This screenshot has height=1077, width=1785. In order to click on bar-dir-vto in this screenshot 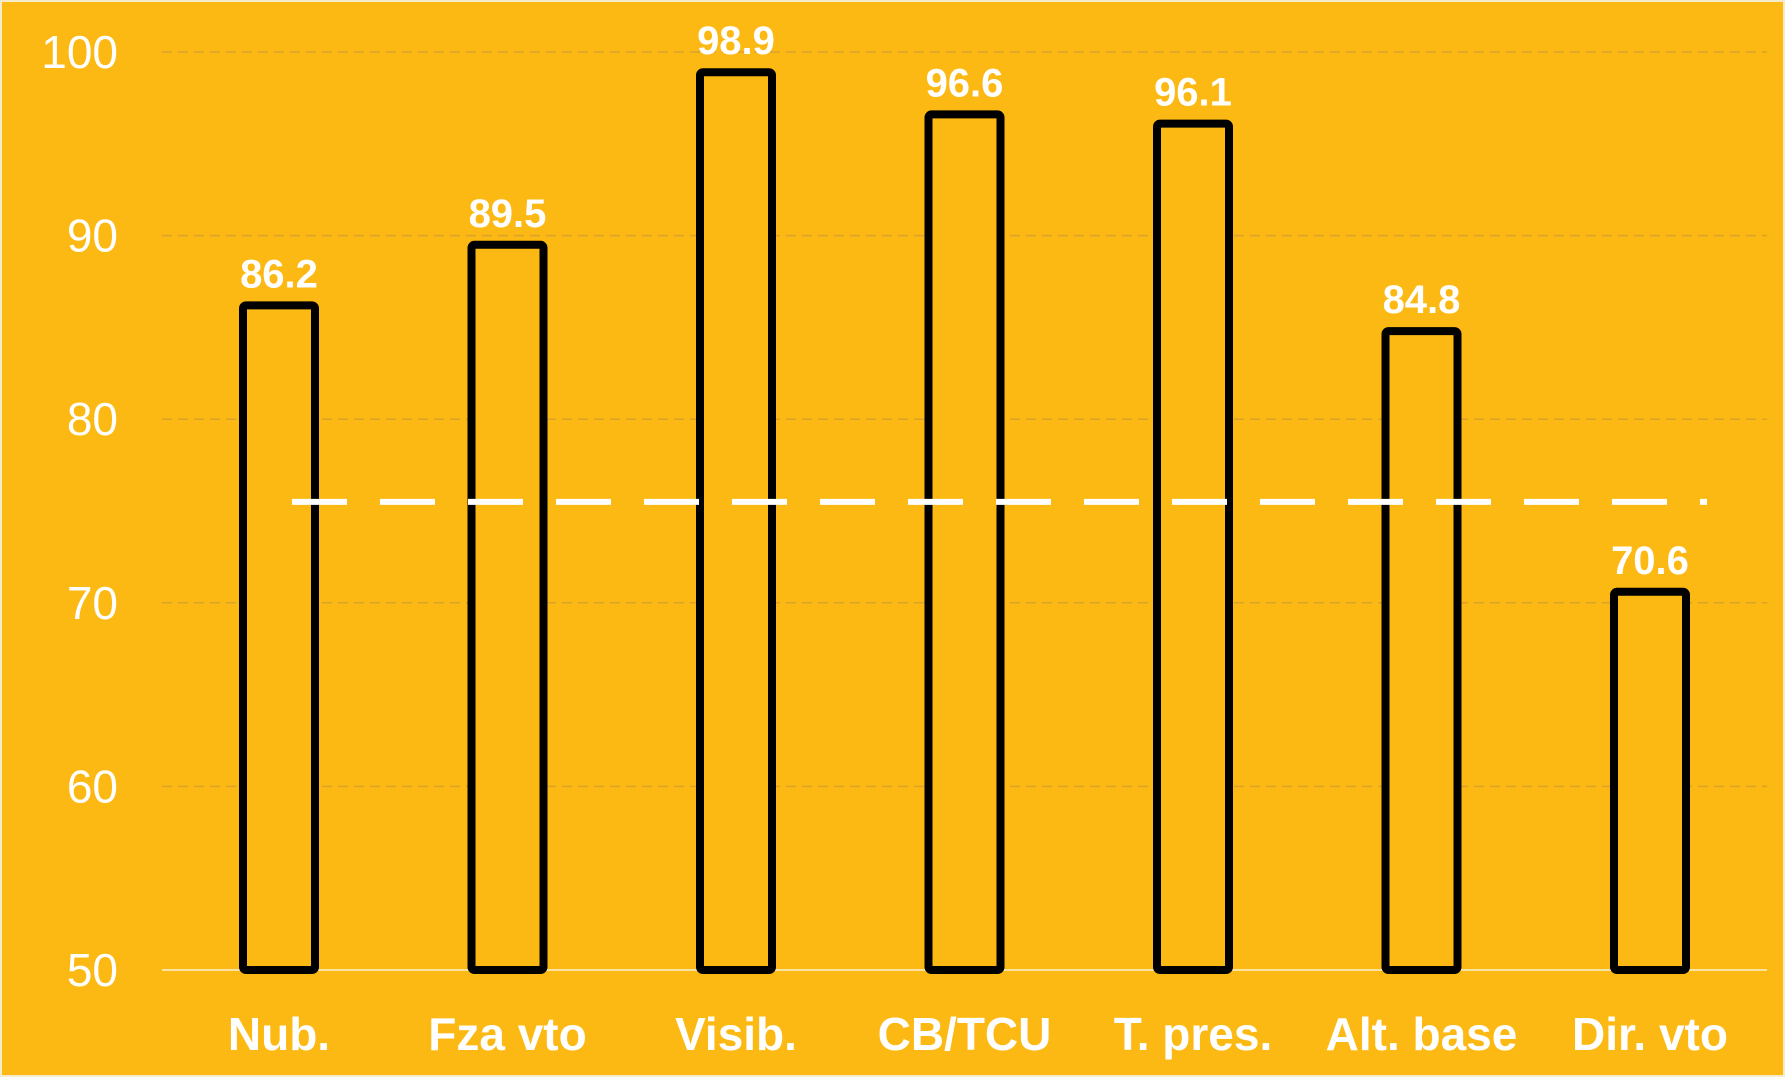, I will do `click(1650, 780)`.